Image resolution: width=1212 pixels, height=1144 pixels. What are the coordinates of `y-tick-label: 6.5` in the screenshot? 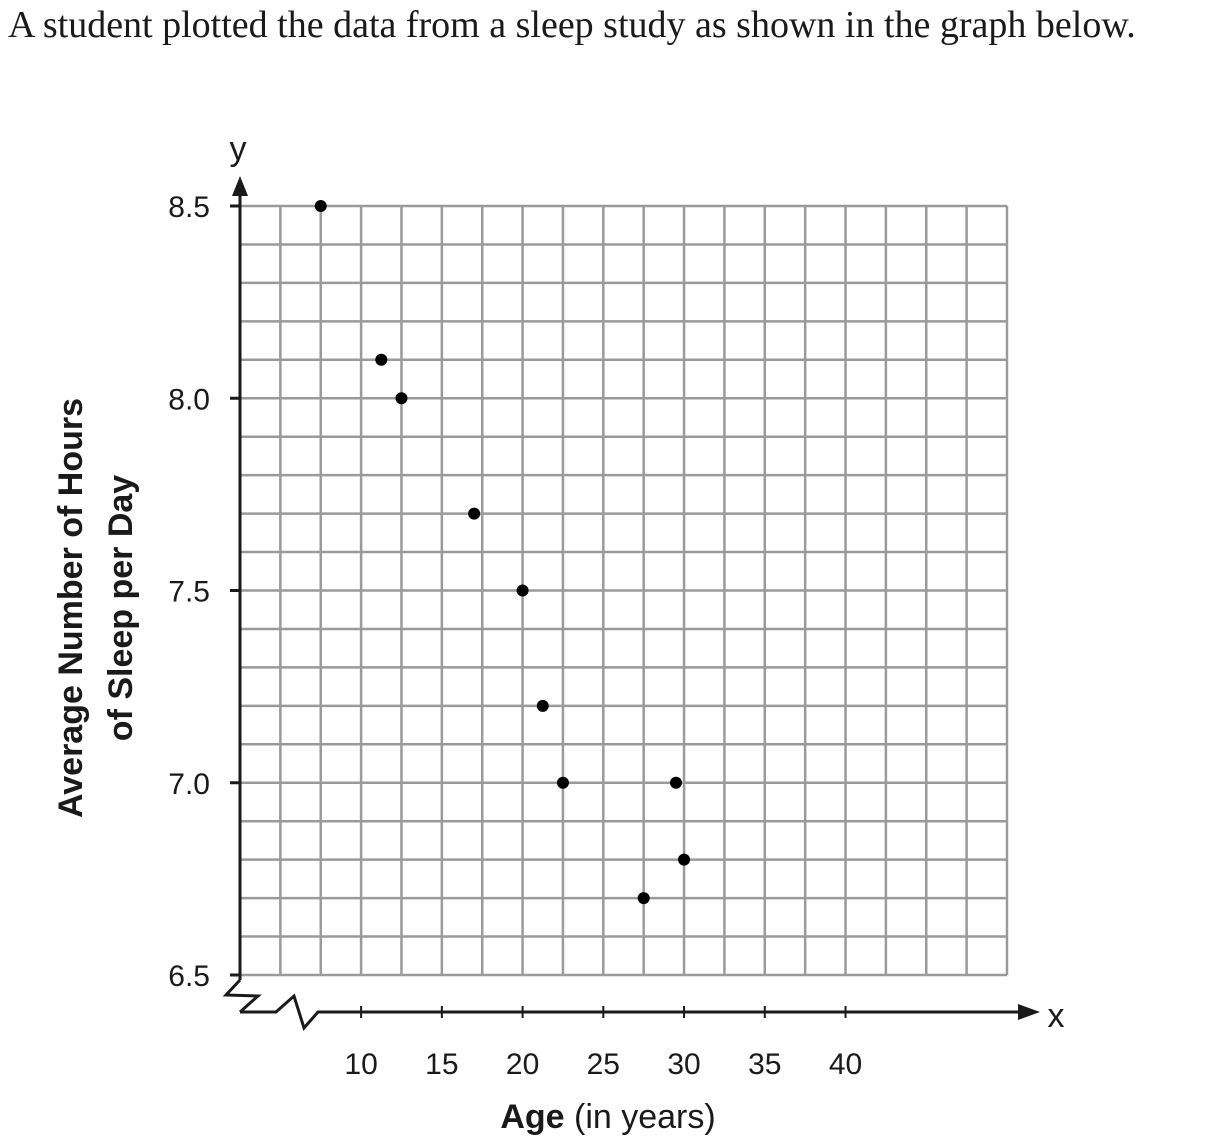 It's located at (189, 976).